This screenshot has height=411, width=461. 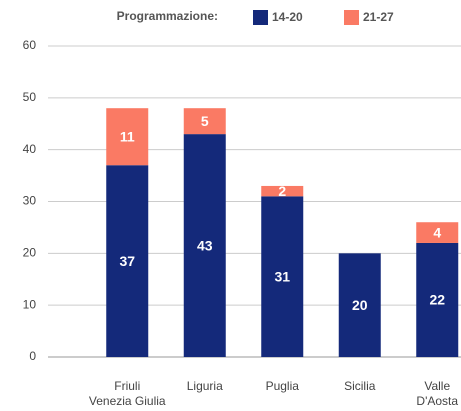 I want to click on data-label: 2, so click(x=282, y=191).